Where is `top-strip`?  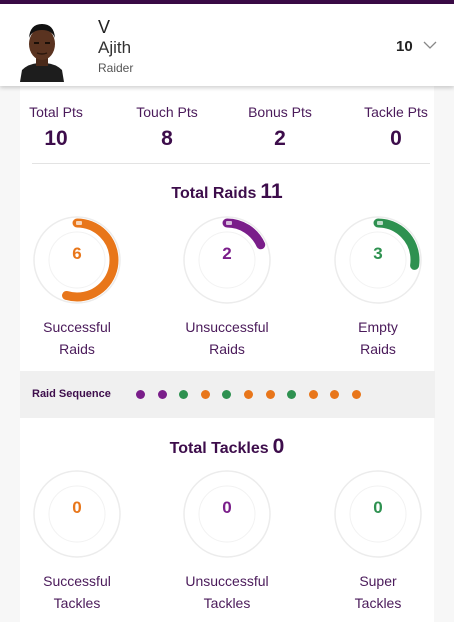
top-strip is located at coordinates (227, 2).